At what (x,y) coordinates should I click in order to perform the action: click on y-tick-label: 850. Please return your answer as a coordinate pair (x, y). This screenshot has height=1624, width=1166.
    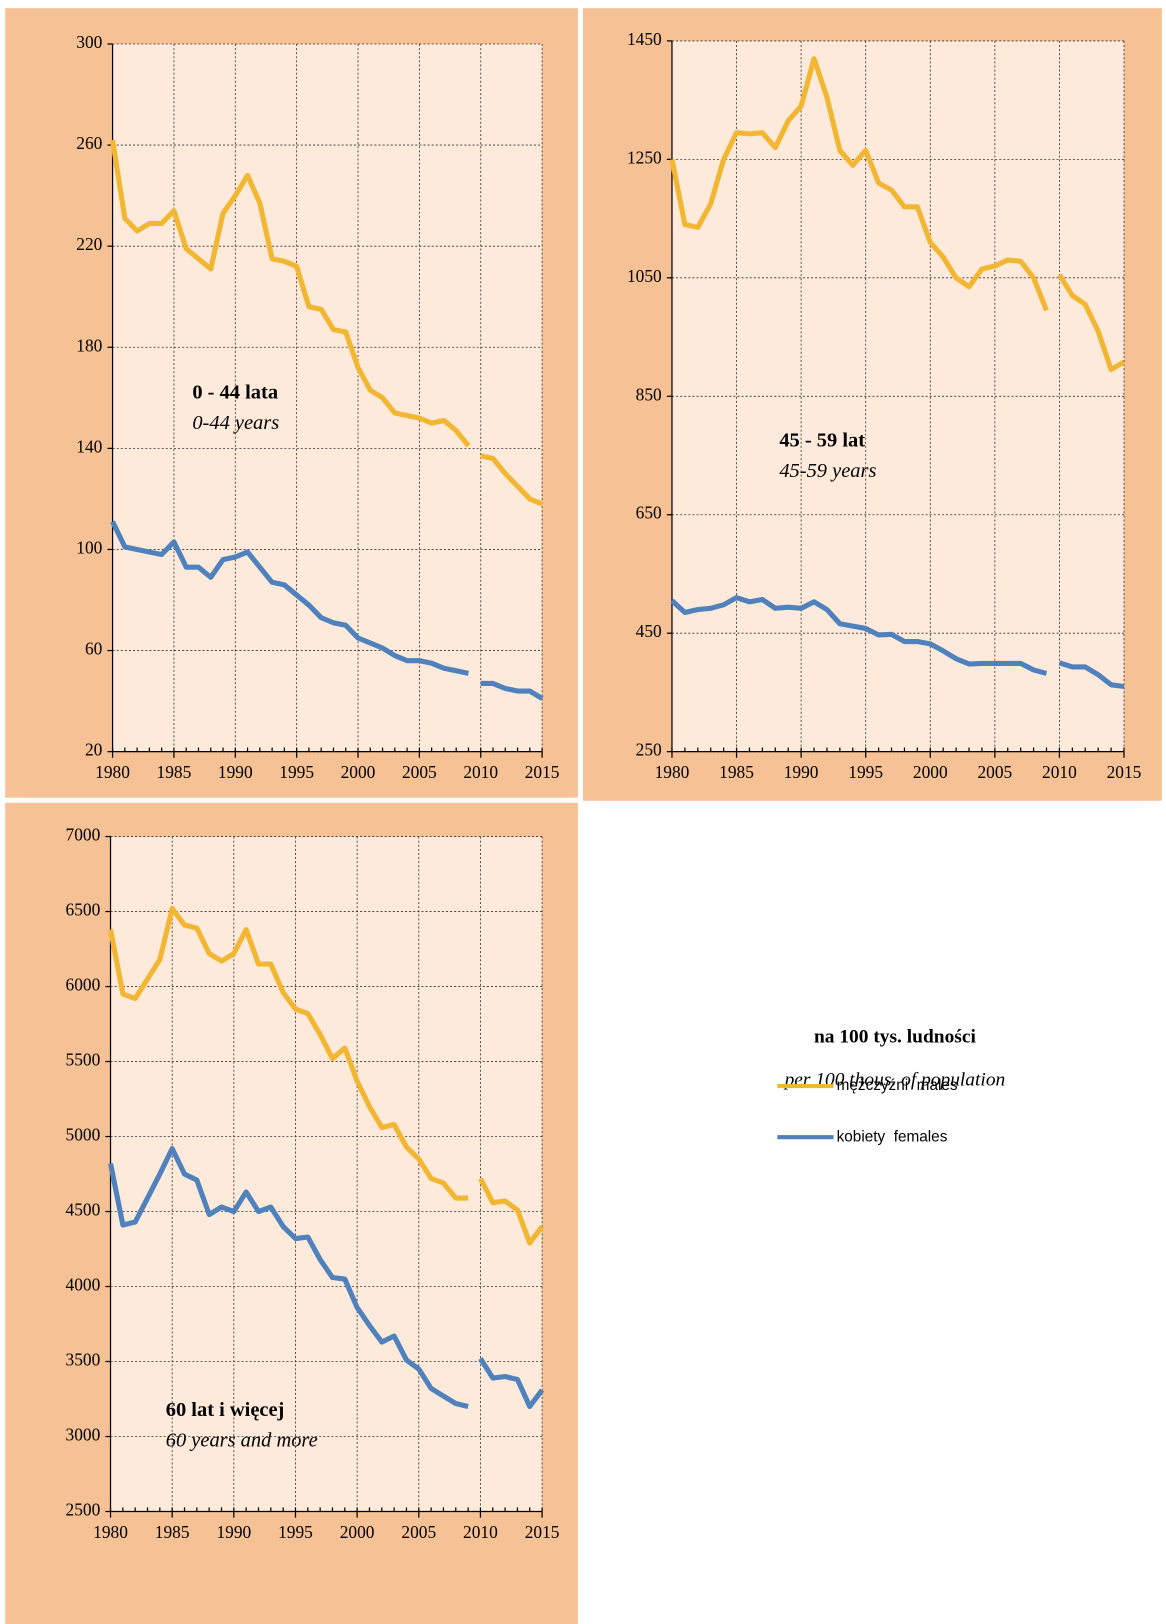
    Looking at the image, I should click on (649, 394).